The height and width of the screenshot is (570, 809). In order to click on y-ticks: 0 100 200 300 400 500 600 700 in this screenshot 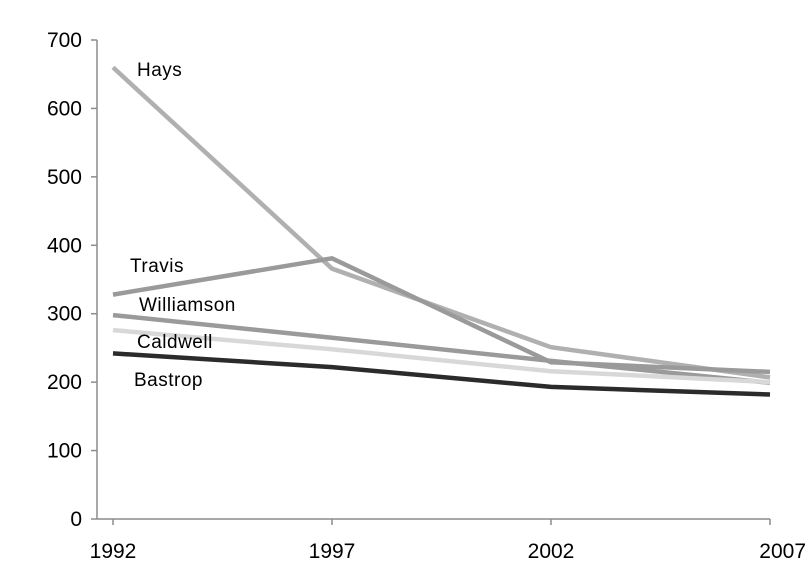, I will do `click(72, 280)`.